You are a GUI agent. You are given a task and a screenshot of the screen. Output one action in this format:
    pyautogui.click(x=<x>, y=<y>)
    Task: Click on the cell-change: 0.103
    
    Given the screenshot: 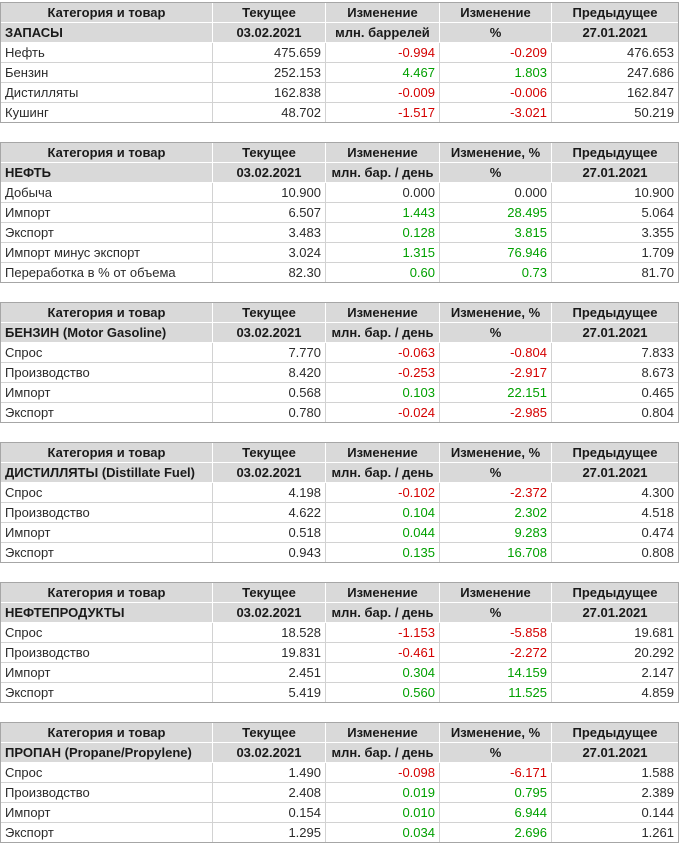 What is the action you would take?
    pyautogui.click(x=383, y=393)
    